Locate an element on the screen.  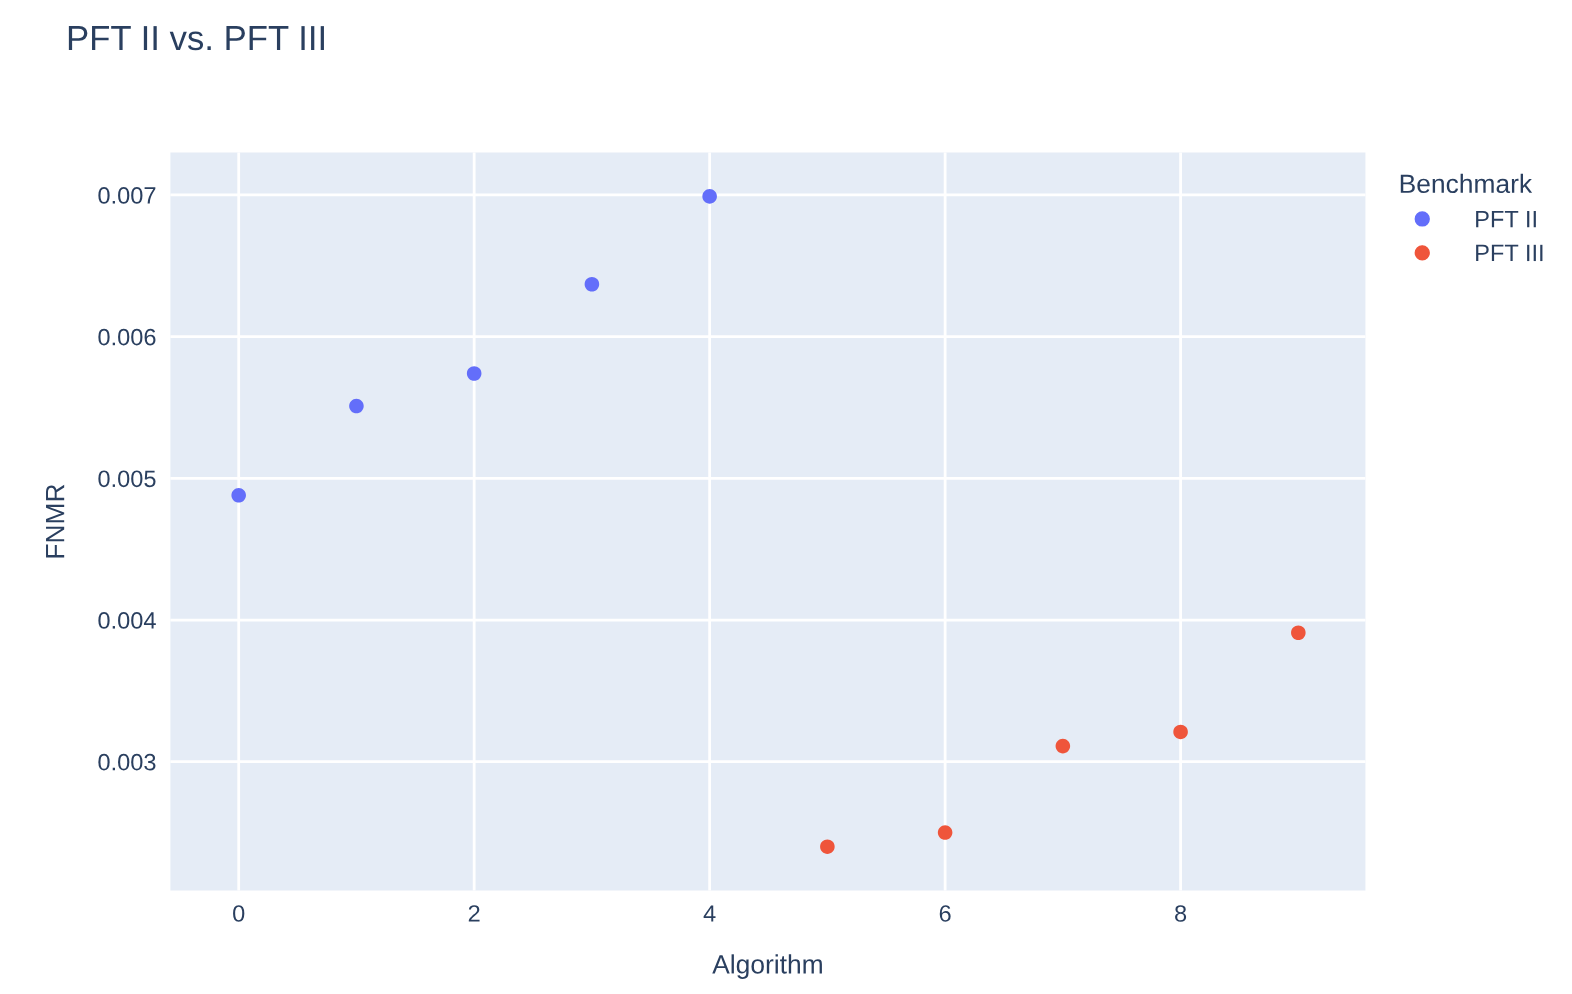
legend-label: PFT III is located at coordinates (1509, 253).